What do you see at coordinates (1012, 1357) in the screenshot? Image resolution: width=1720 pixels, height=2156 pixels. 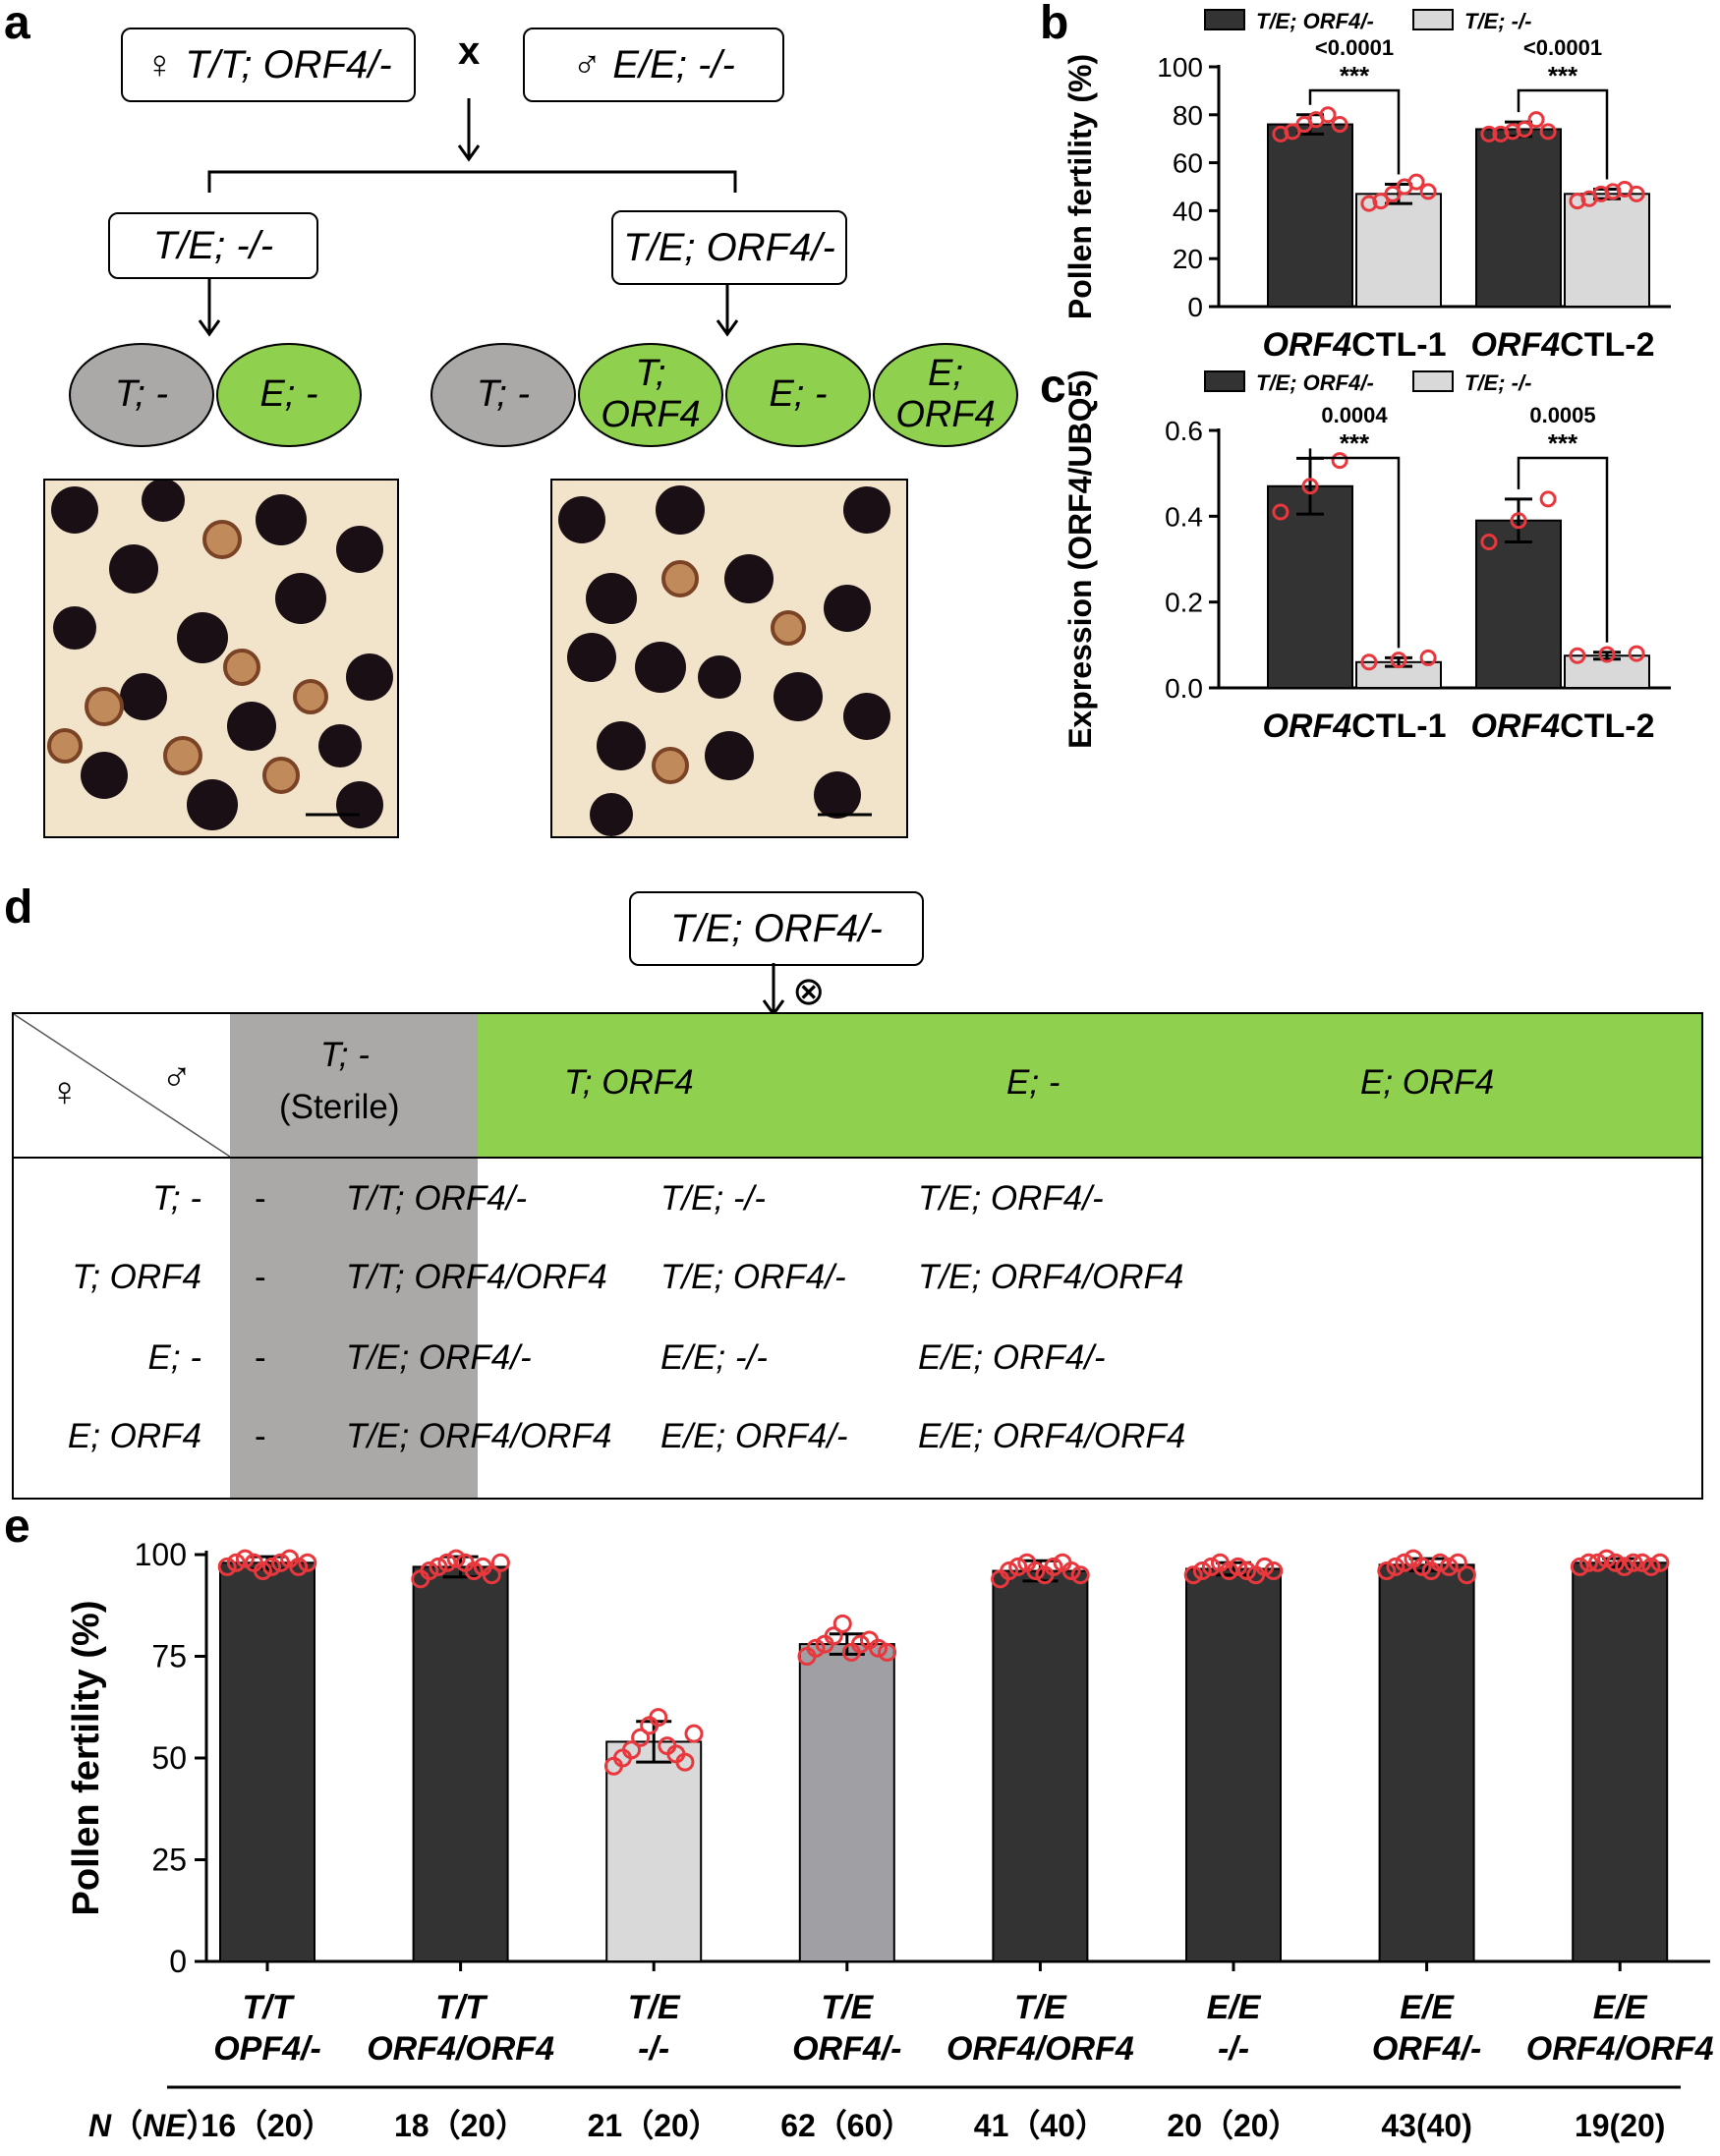 I see `punnett-cell-r3-c4: E/E; ORF4/-` at bounding box center [1012, 1357].